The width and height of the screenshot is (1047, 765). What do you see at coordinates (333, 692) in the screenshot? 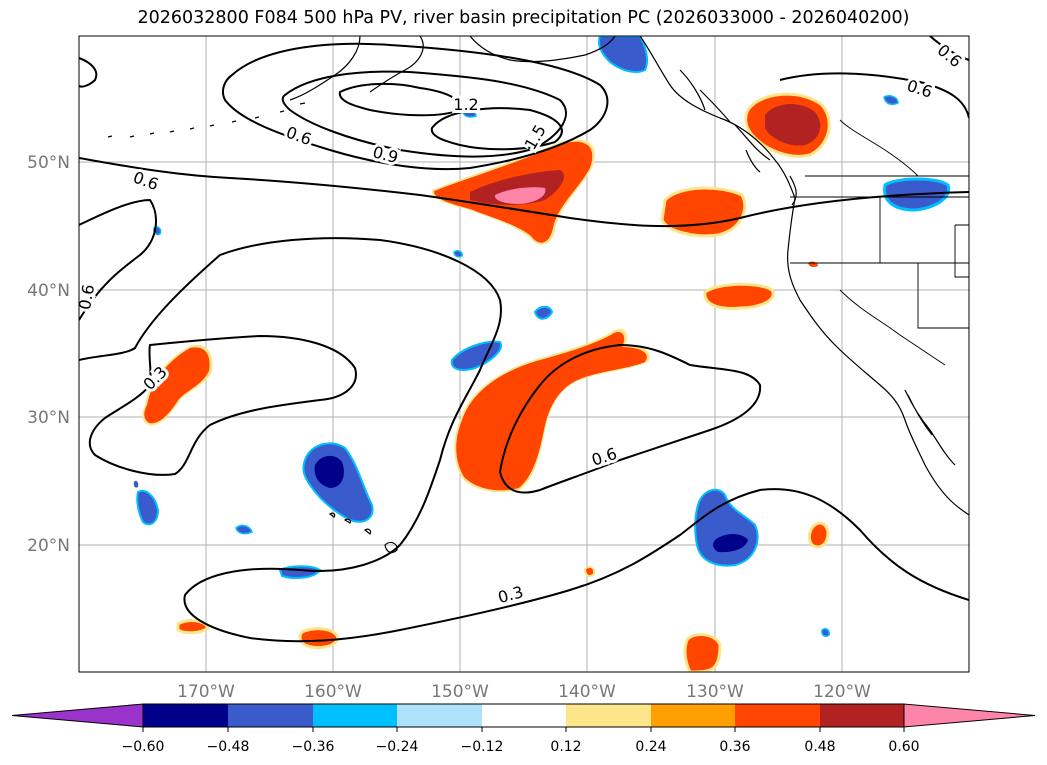
I see `lon-label-160w: 160°W` at bounding box center [333, 692].